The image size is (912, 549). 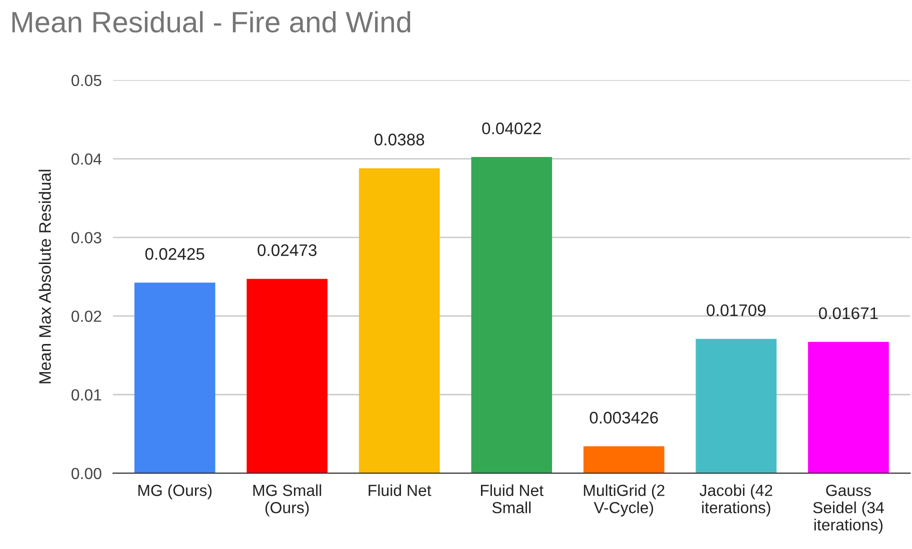 I want to click on y-axis-title: Mean Max Absolute Residual, so click(x=44, y=277).